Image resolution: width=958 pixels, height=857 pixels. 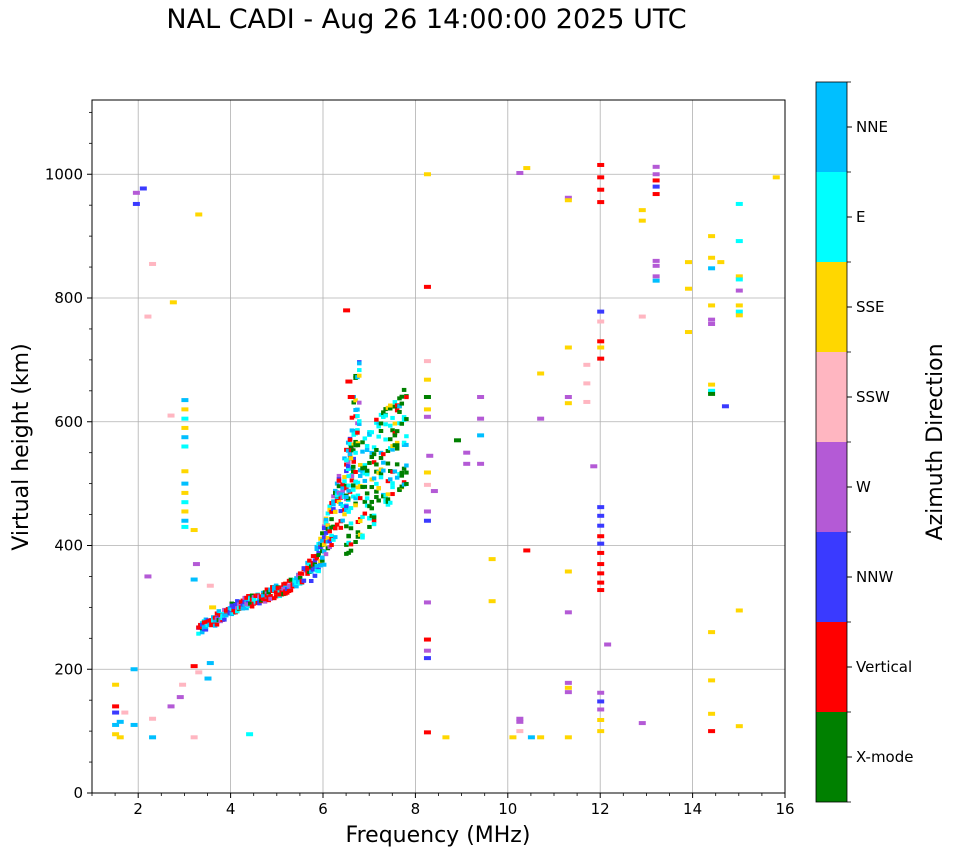 I want to click on y-tick-label: 0, so click(x=78, y=793).